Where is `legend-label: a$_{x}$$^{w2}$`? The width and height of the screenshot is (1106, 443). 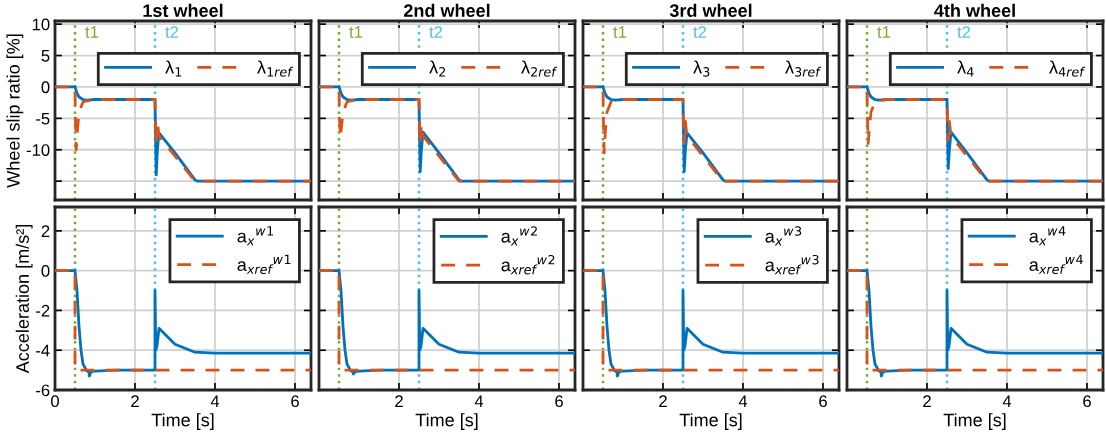
legend-label: a$_{x}$$^{w2}$ is located at coordinates (519, 236).